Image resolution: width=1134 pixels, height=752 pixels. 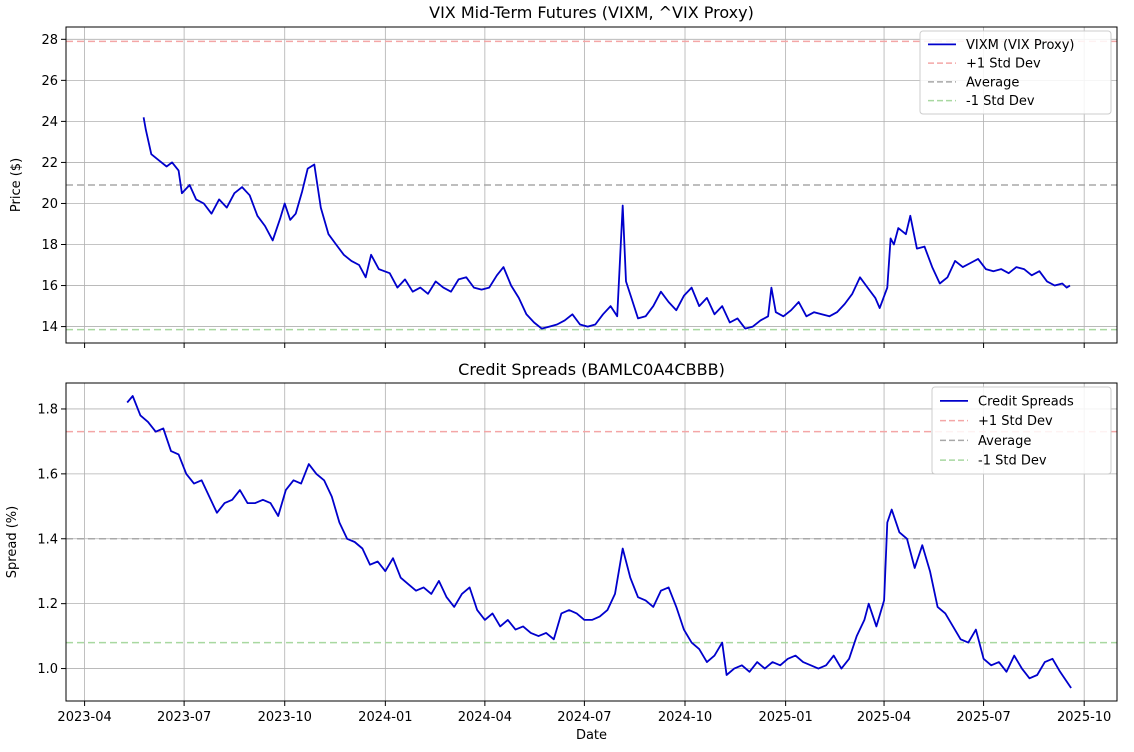 What do you see at coordinates (16, 185) in the screenshot?
I see `y-axis-label: Price ($)` at bounding box center [16, 185].